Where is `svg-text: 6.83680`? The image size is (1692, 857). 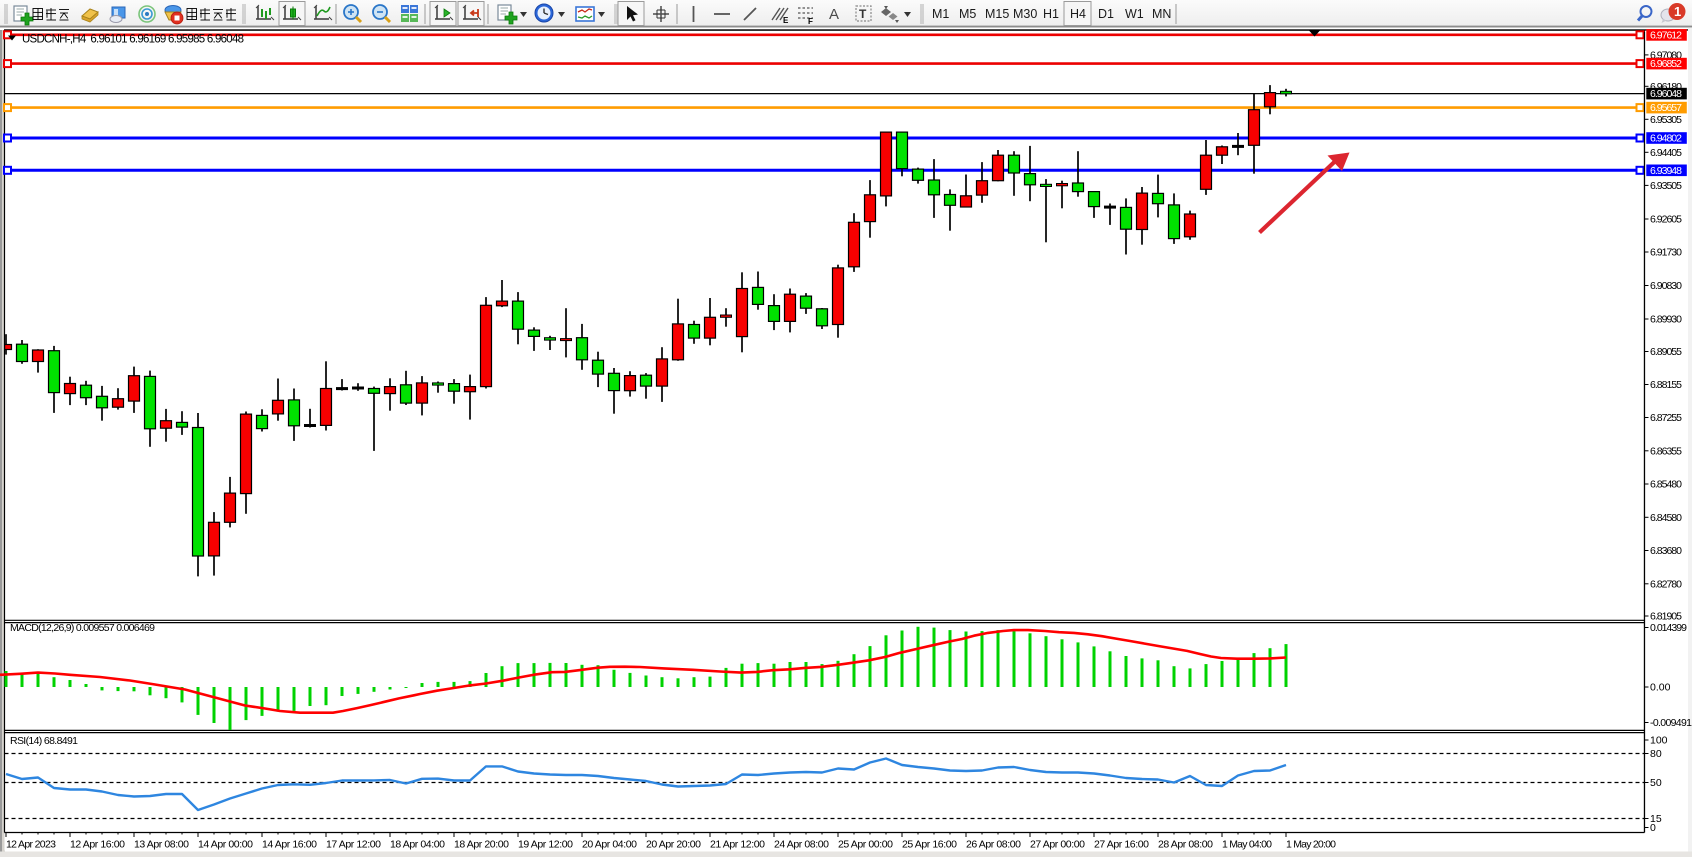
svg-text: 6.83680 is located at coordinates (1666, 551).